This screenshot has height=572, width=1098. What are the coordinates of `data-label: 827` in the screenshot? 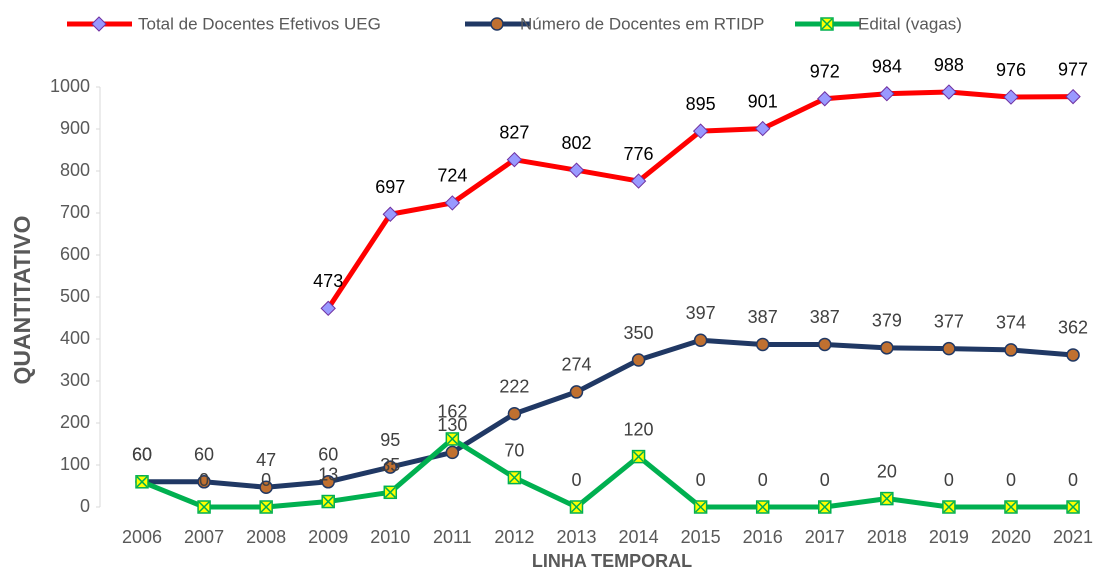 It's located at (514, 132).